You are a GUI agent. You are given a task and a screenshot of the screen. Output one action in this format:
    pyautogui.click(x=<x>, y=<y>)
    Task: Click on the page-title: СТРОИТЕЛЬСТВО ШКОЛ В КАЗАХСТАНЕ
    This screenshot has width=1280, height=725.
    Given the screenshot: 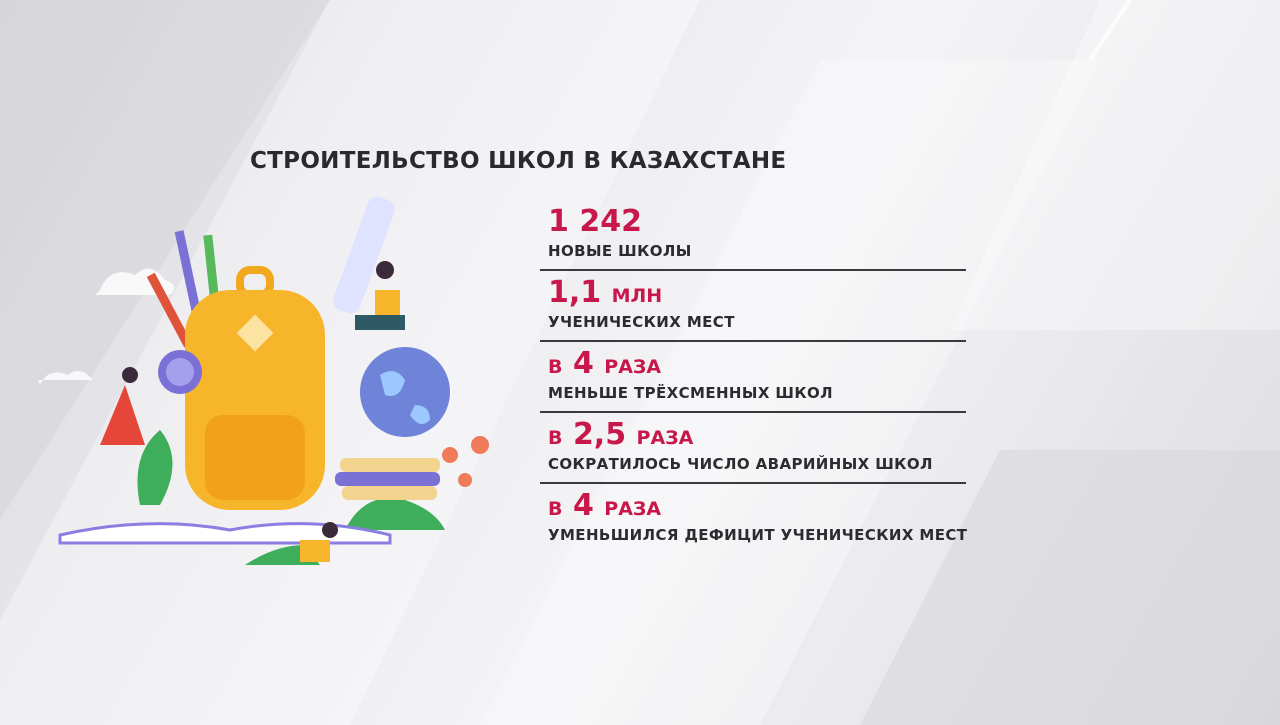 What is the action you would take?
    pyautogui.click(x=518, y=161)
    